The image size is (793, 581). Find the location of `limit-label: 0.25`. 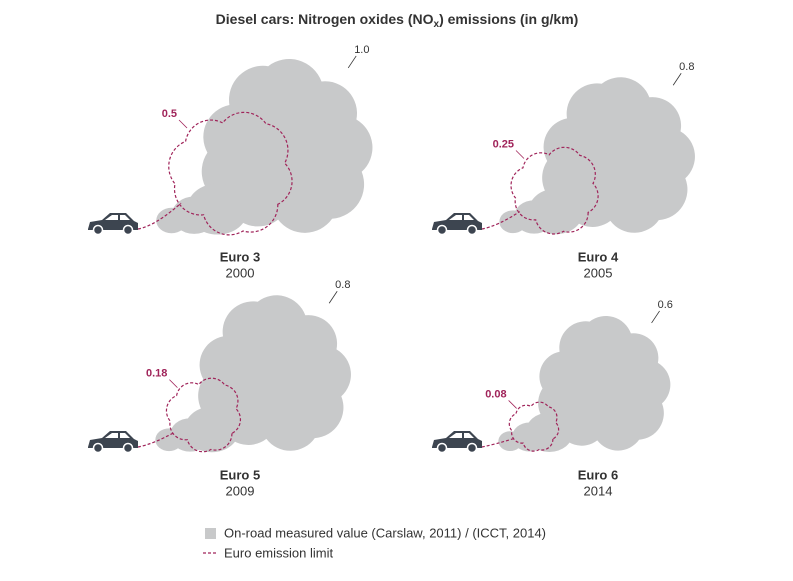

limit-label: 0.25 is located at coordinates (503, 144).